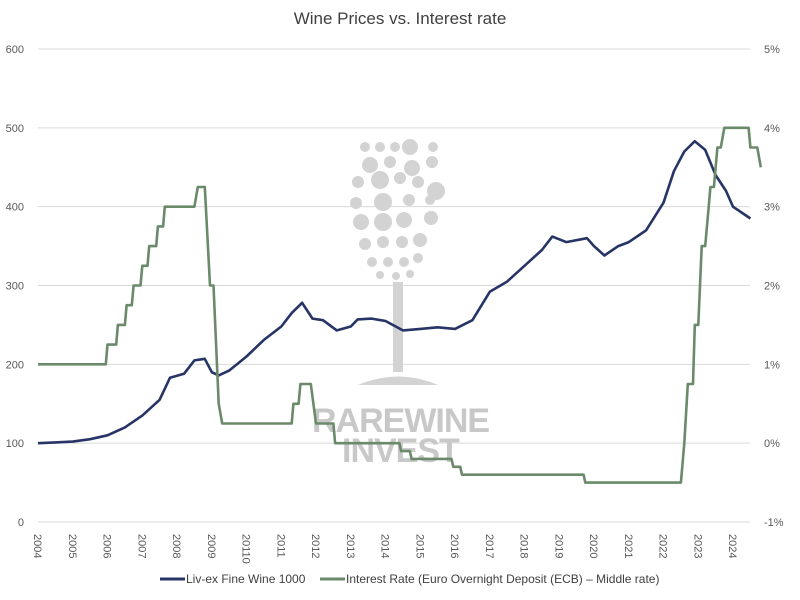  Describe the element at coordinates (772, 444) in the screenshot. I see `right-axis-tick: 0%` at that location.